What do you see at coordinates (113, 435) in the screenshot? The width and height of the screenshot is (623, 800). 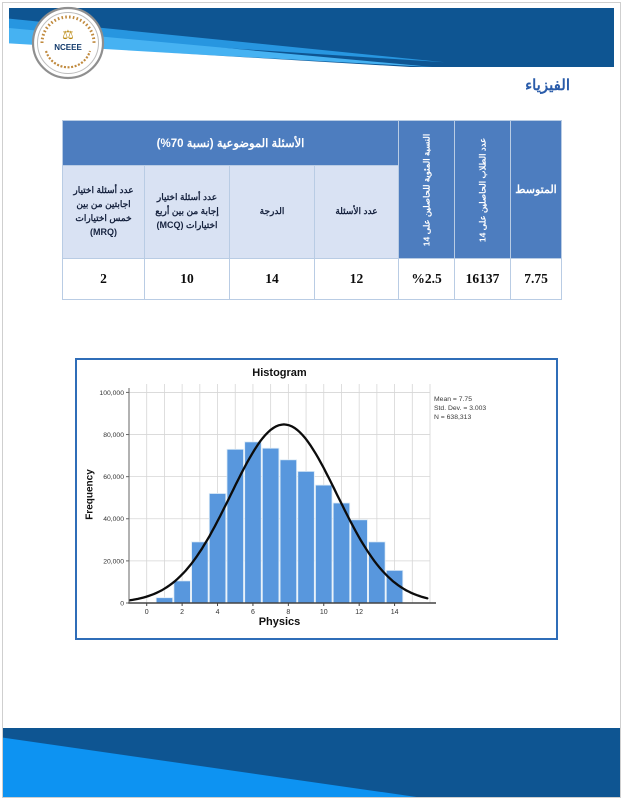 I see `svg-text: 80,000` at bounding box center [113, 435].